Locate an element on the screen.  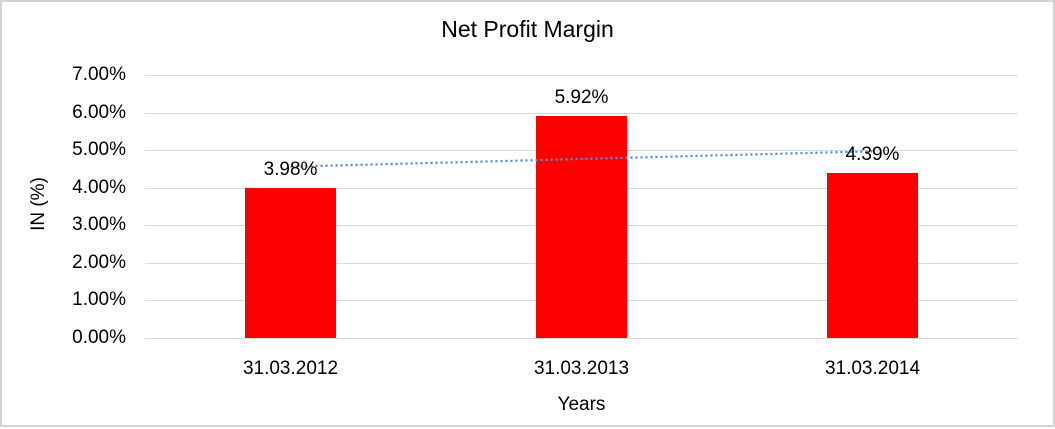
y-tick-label: 5.00% is located at coordinates (99, 150).